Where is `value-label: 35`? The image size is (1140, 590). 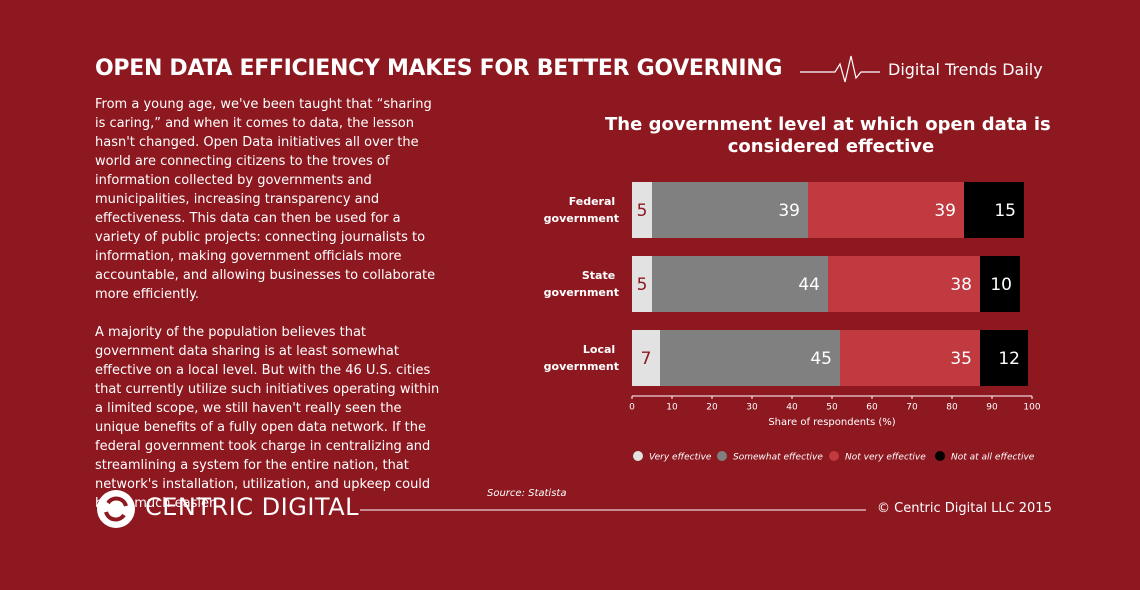
value-label: 35 is located at coordinates (961, 359).